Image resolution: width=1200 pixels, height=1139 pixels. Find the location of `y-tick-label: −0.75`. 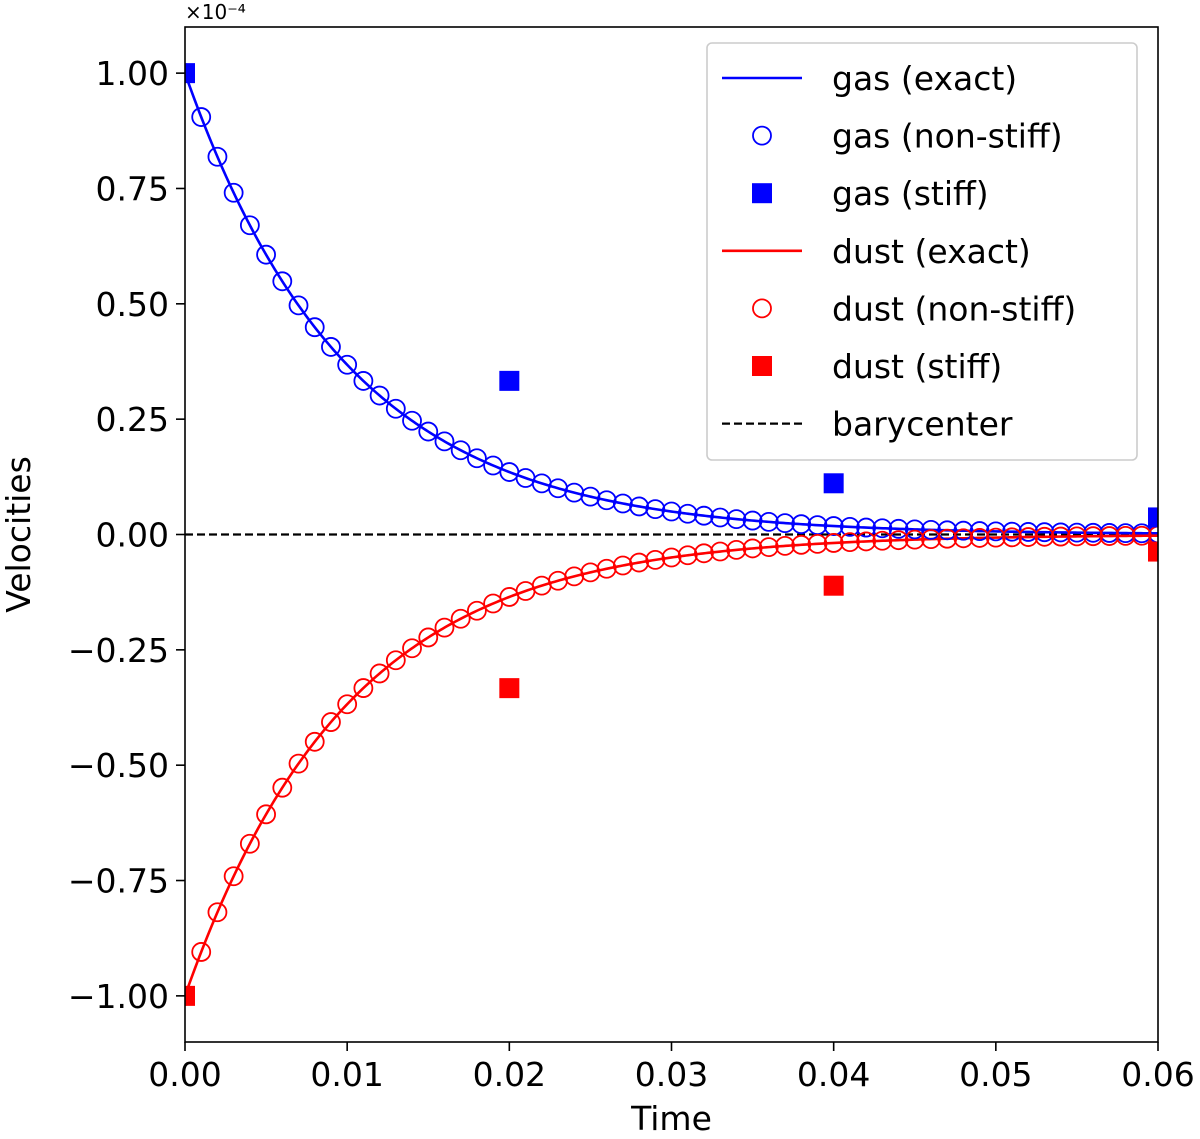

y-tick-label: −0.75 is located at coordinates (118, 881).